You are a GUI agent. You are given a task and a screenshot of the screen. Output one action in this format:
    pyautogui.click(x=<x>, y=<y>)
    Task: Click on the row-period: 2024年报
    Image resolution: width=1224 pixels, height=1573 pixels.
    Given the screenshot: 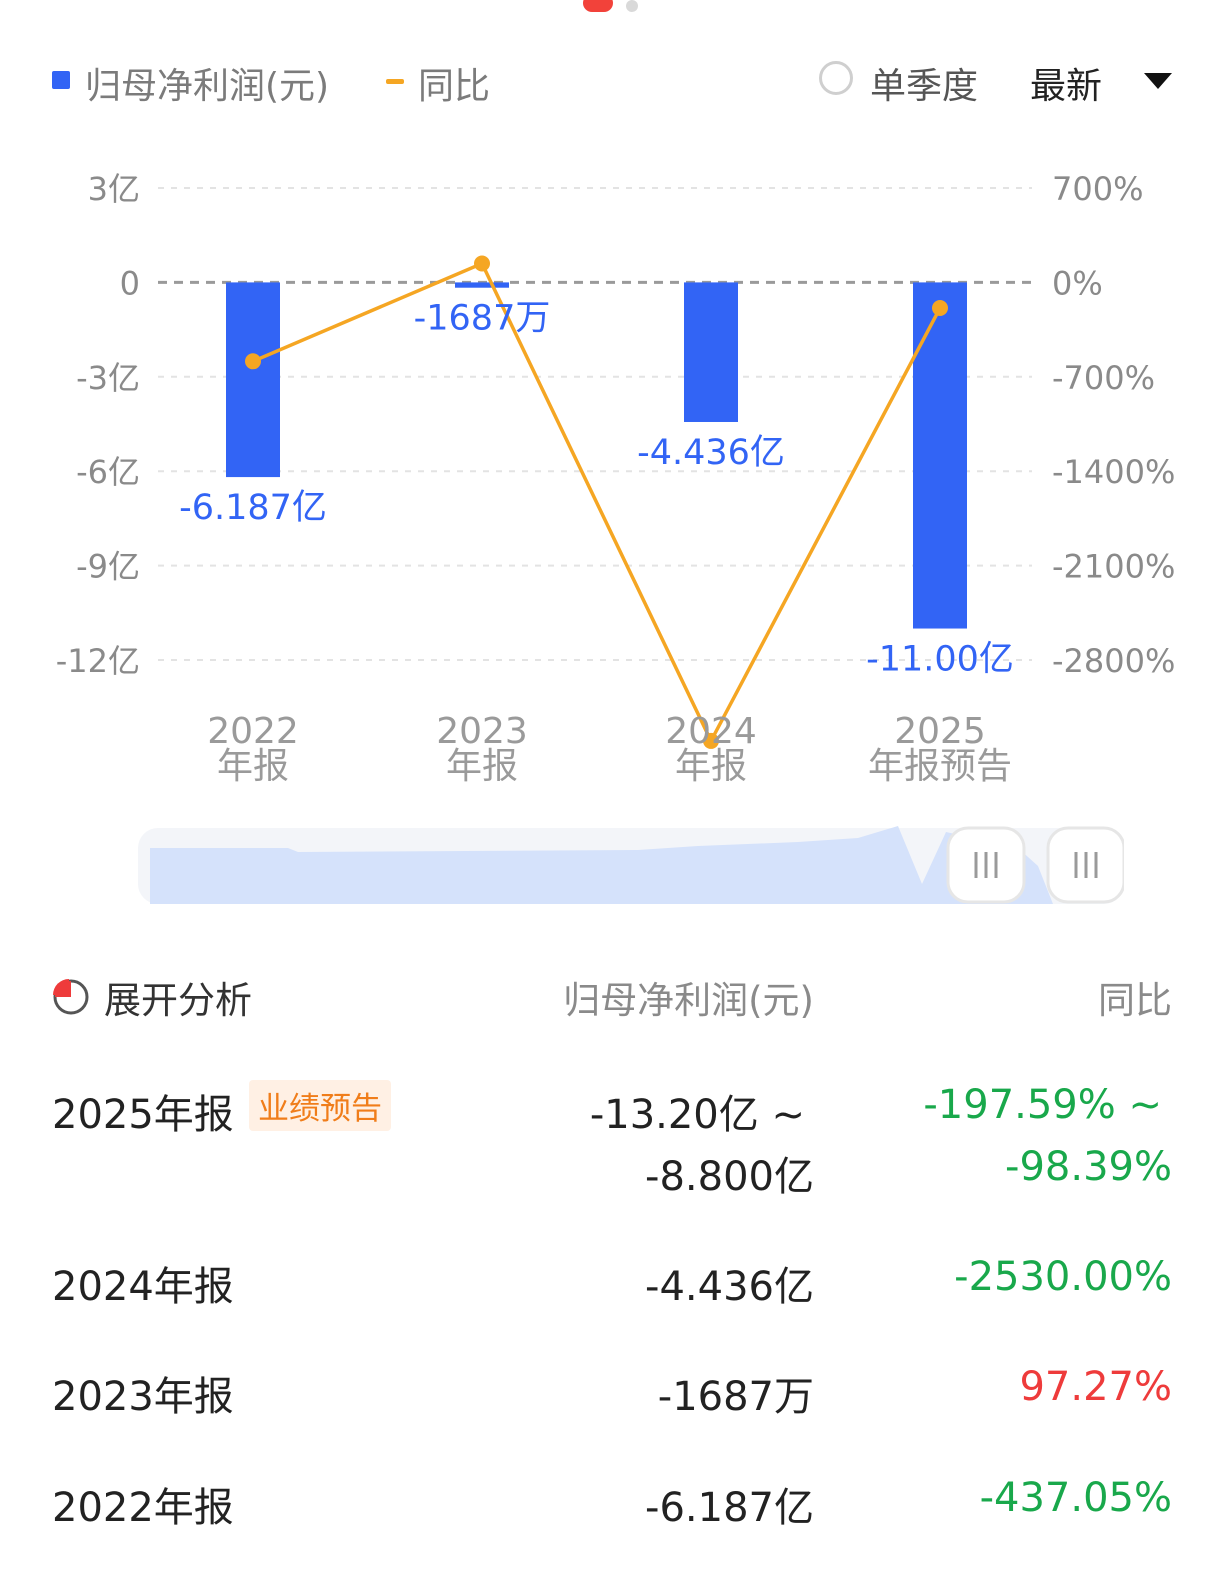 What is the action you would take?
    pyautogui.click(x=143, y=1287)
    